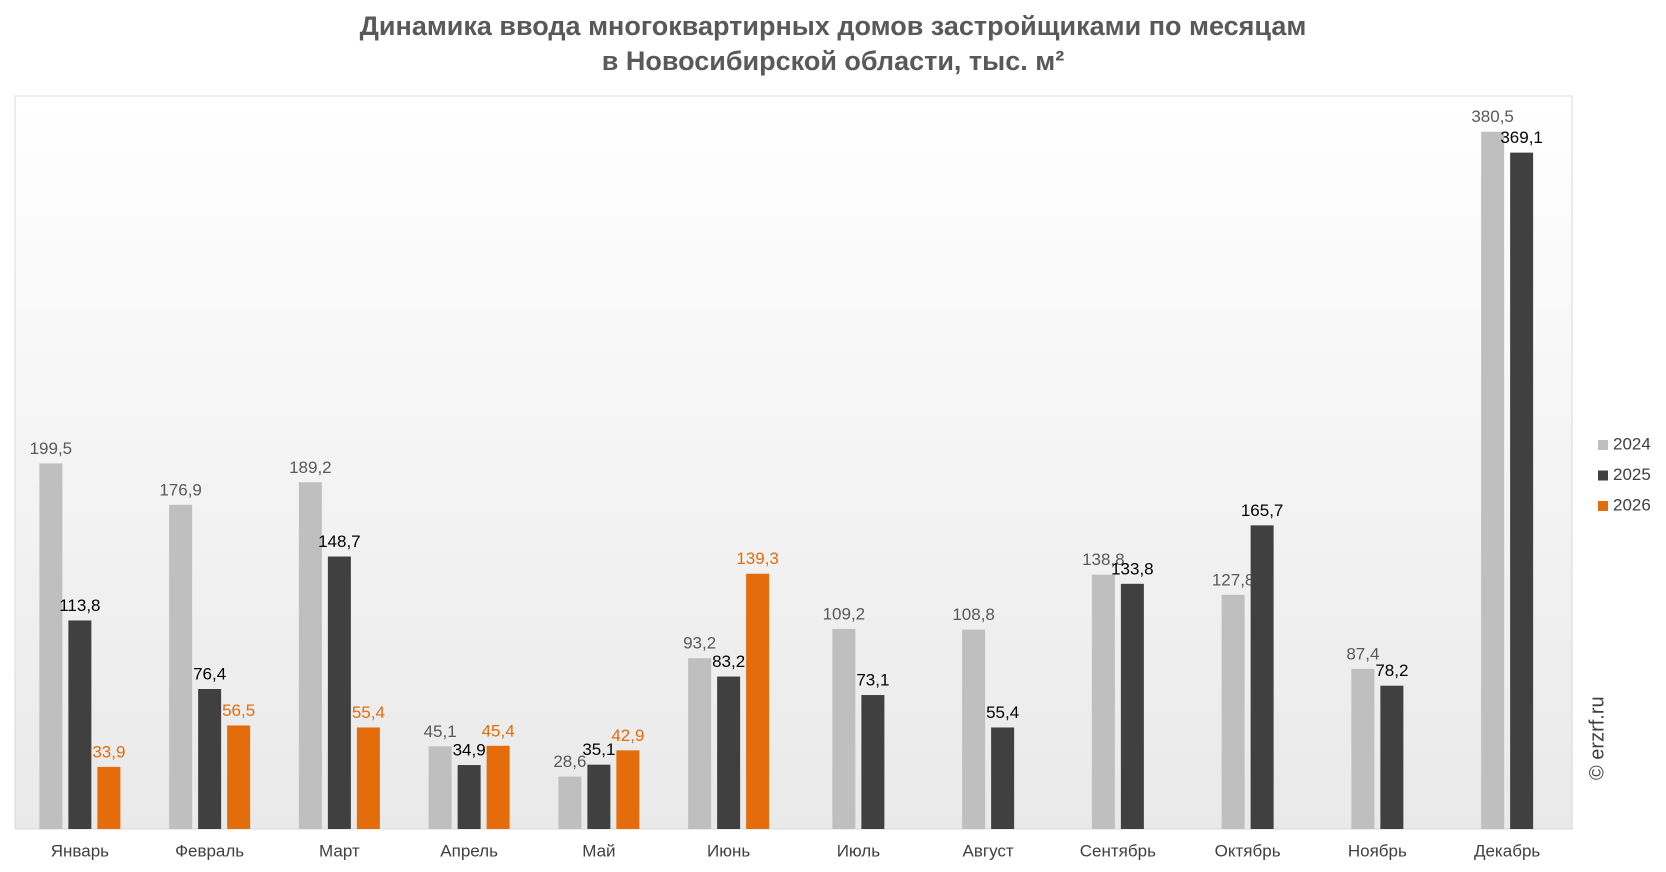 The image size is (1666, 872). What do you see at coordinates (1507, 850) in the screenshot?
I see `x-tick-label: Декабрь` at bounding box center [1507, 850].